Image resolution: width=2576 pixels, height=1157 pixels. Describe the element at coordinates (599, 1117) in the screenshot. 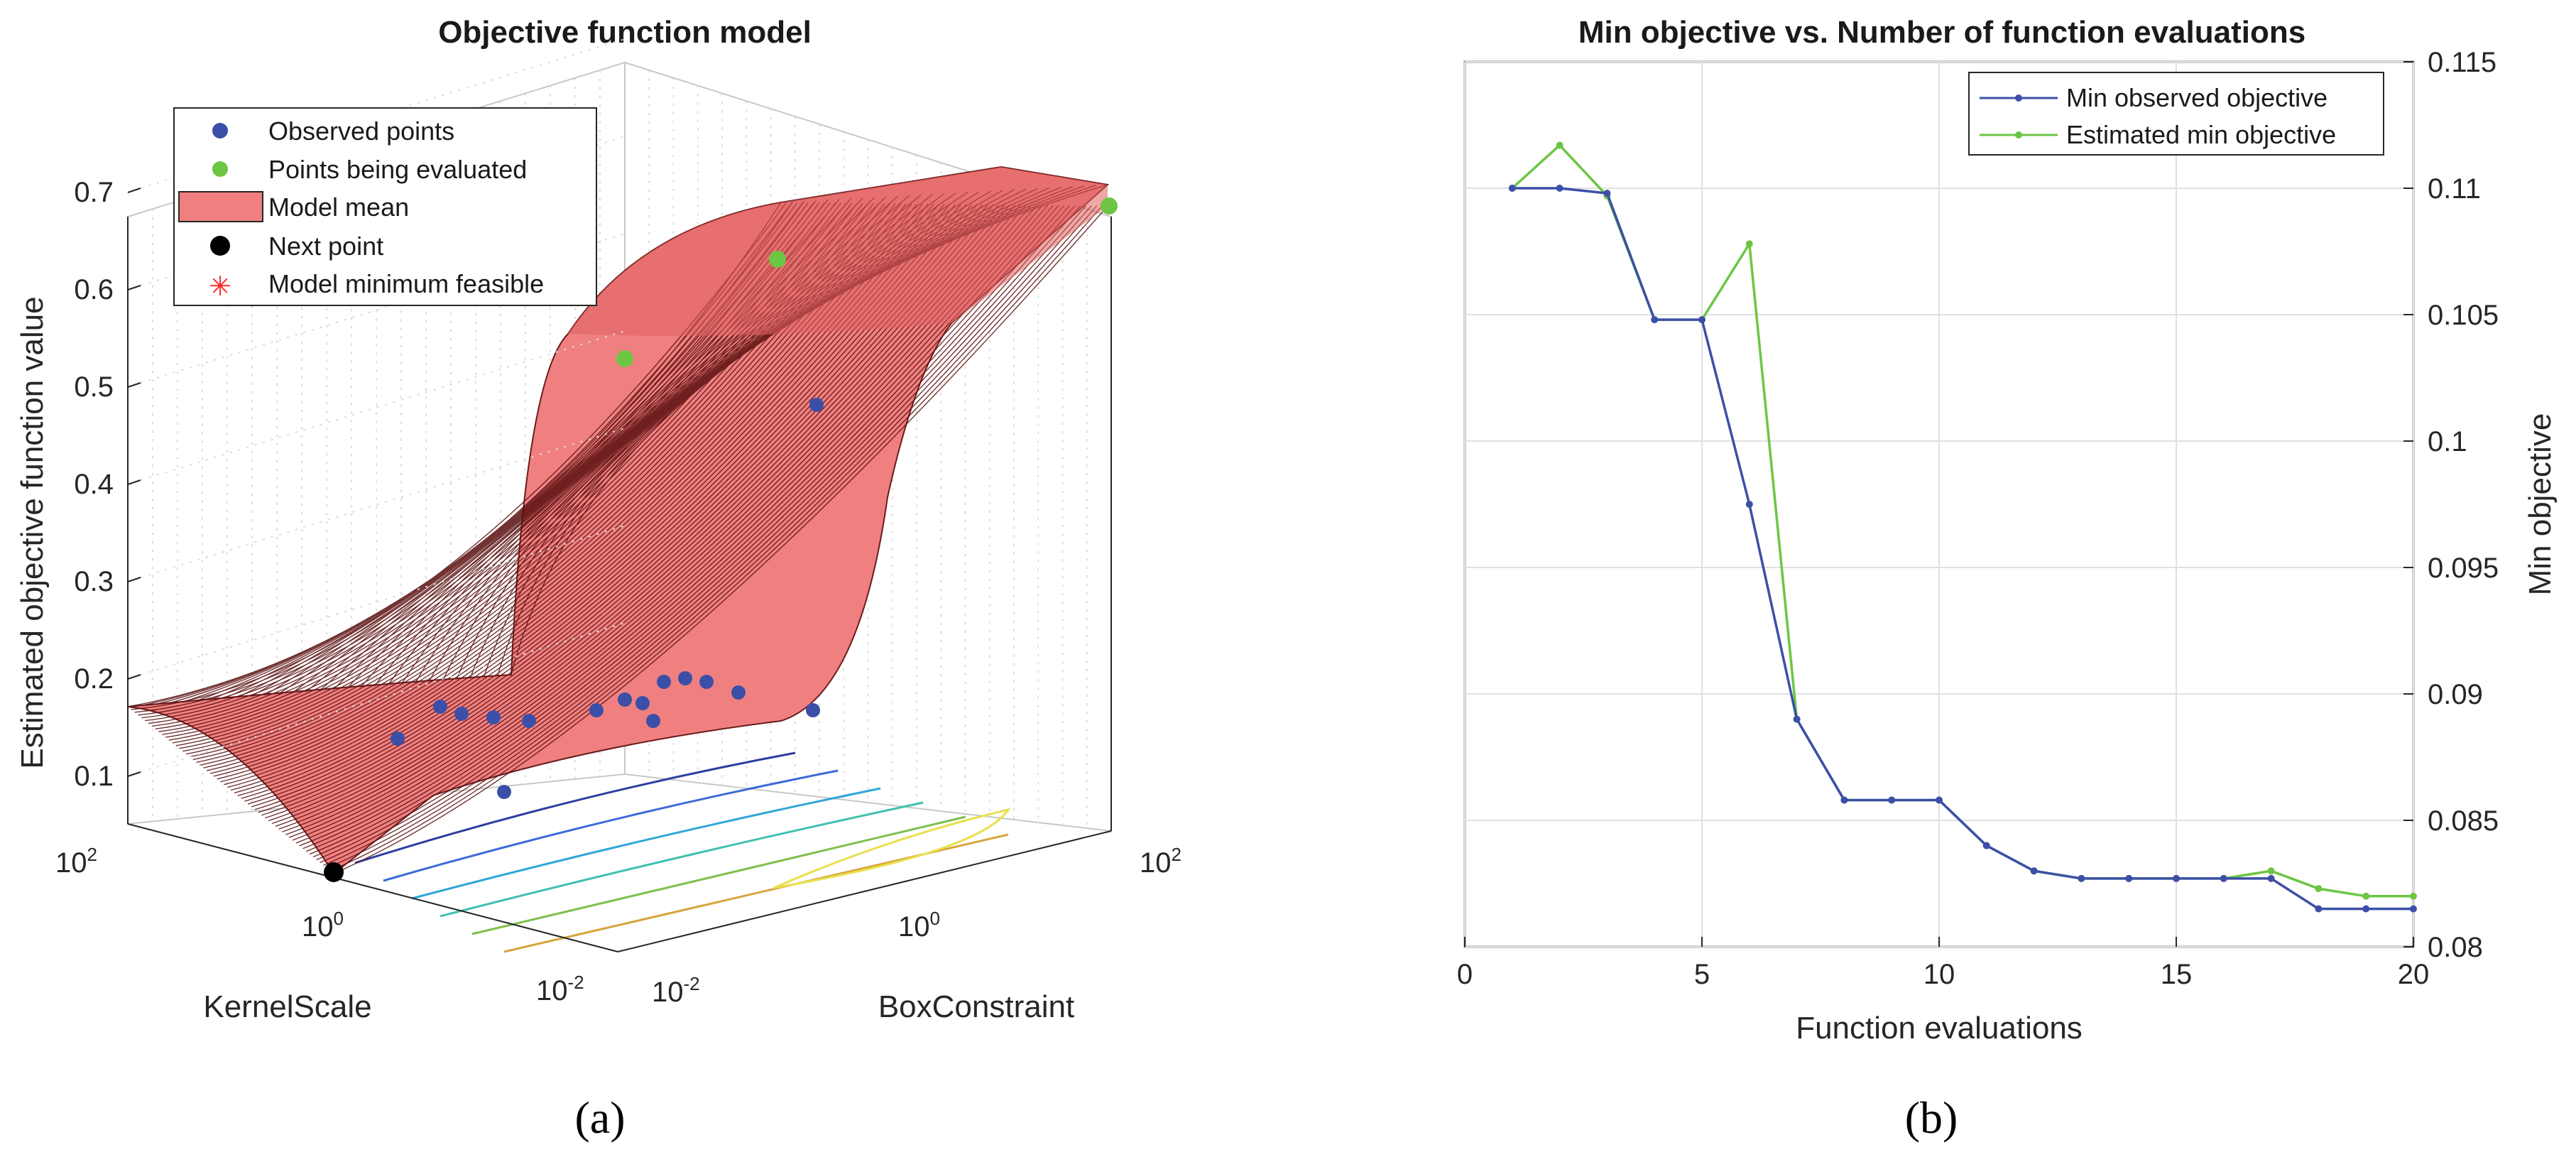

I see `caption-a: (a)` at that location.